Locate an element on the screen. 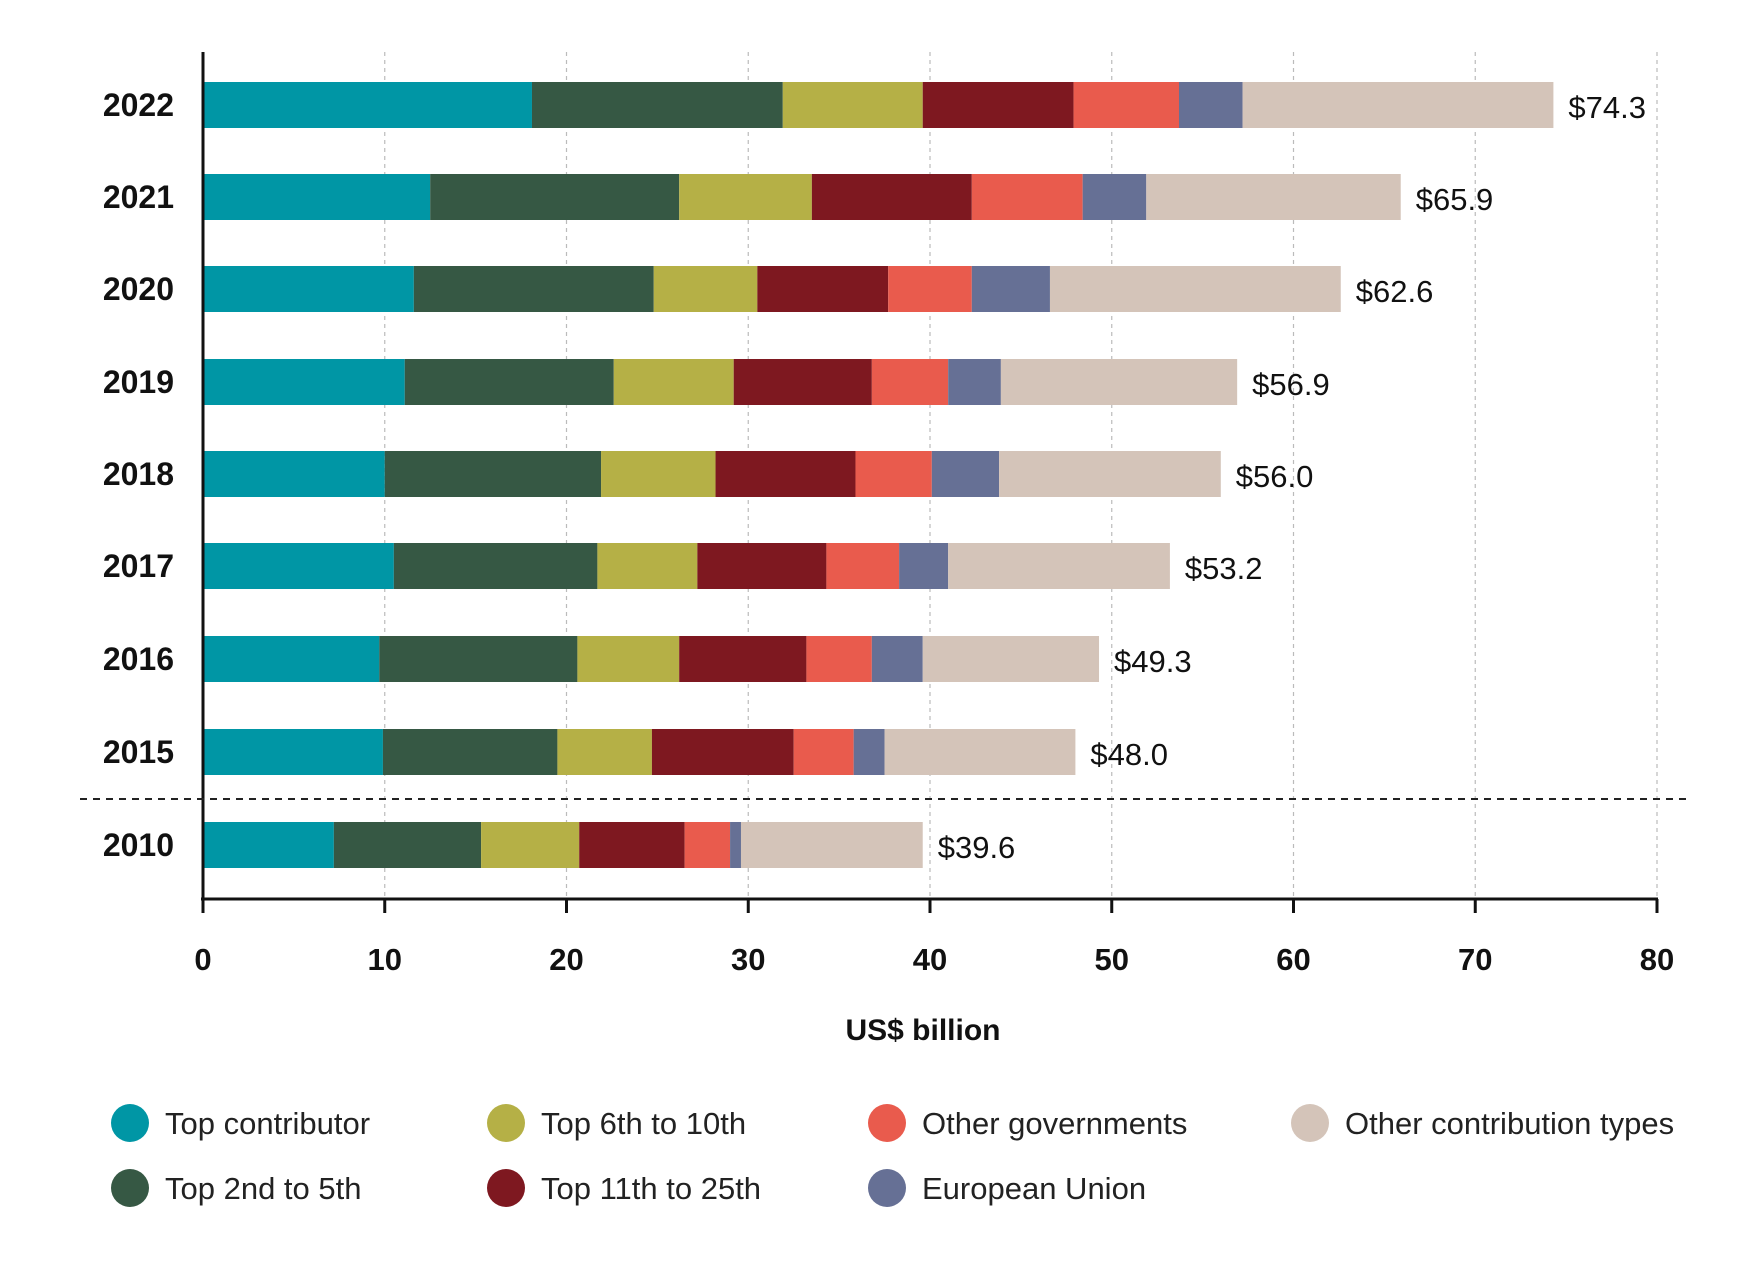  total-label: $39.6 is located at coordinates (977, 847).